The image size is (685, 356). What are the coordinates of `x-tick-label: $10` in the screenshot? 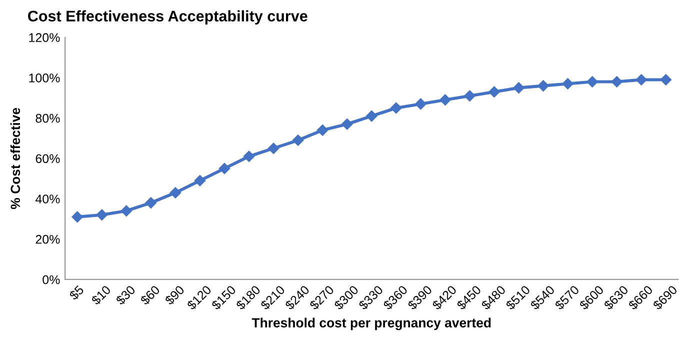 It's located at (101, 295).